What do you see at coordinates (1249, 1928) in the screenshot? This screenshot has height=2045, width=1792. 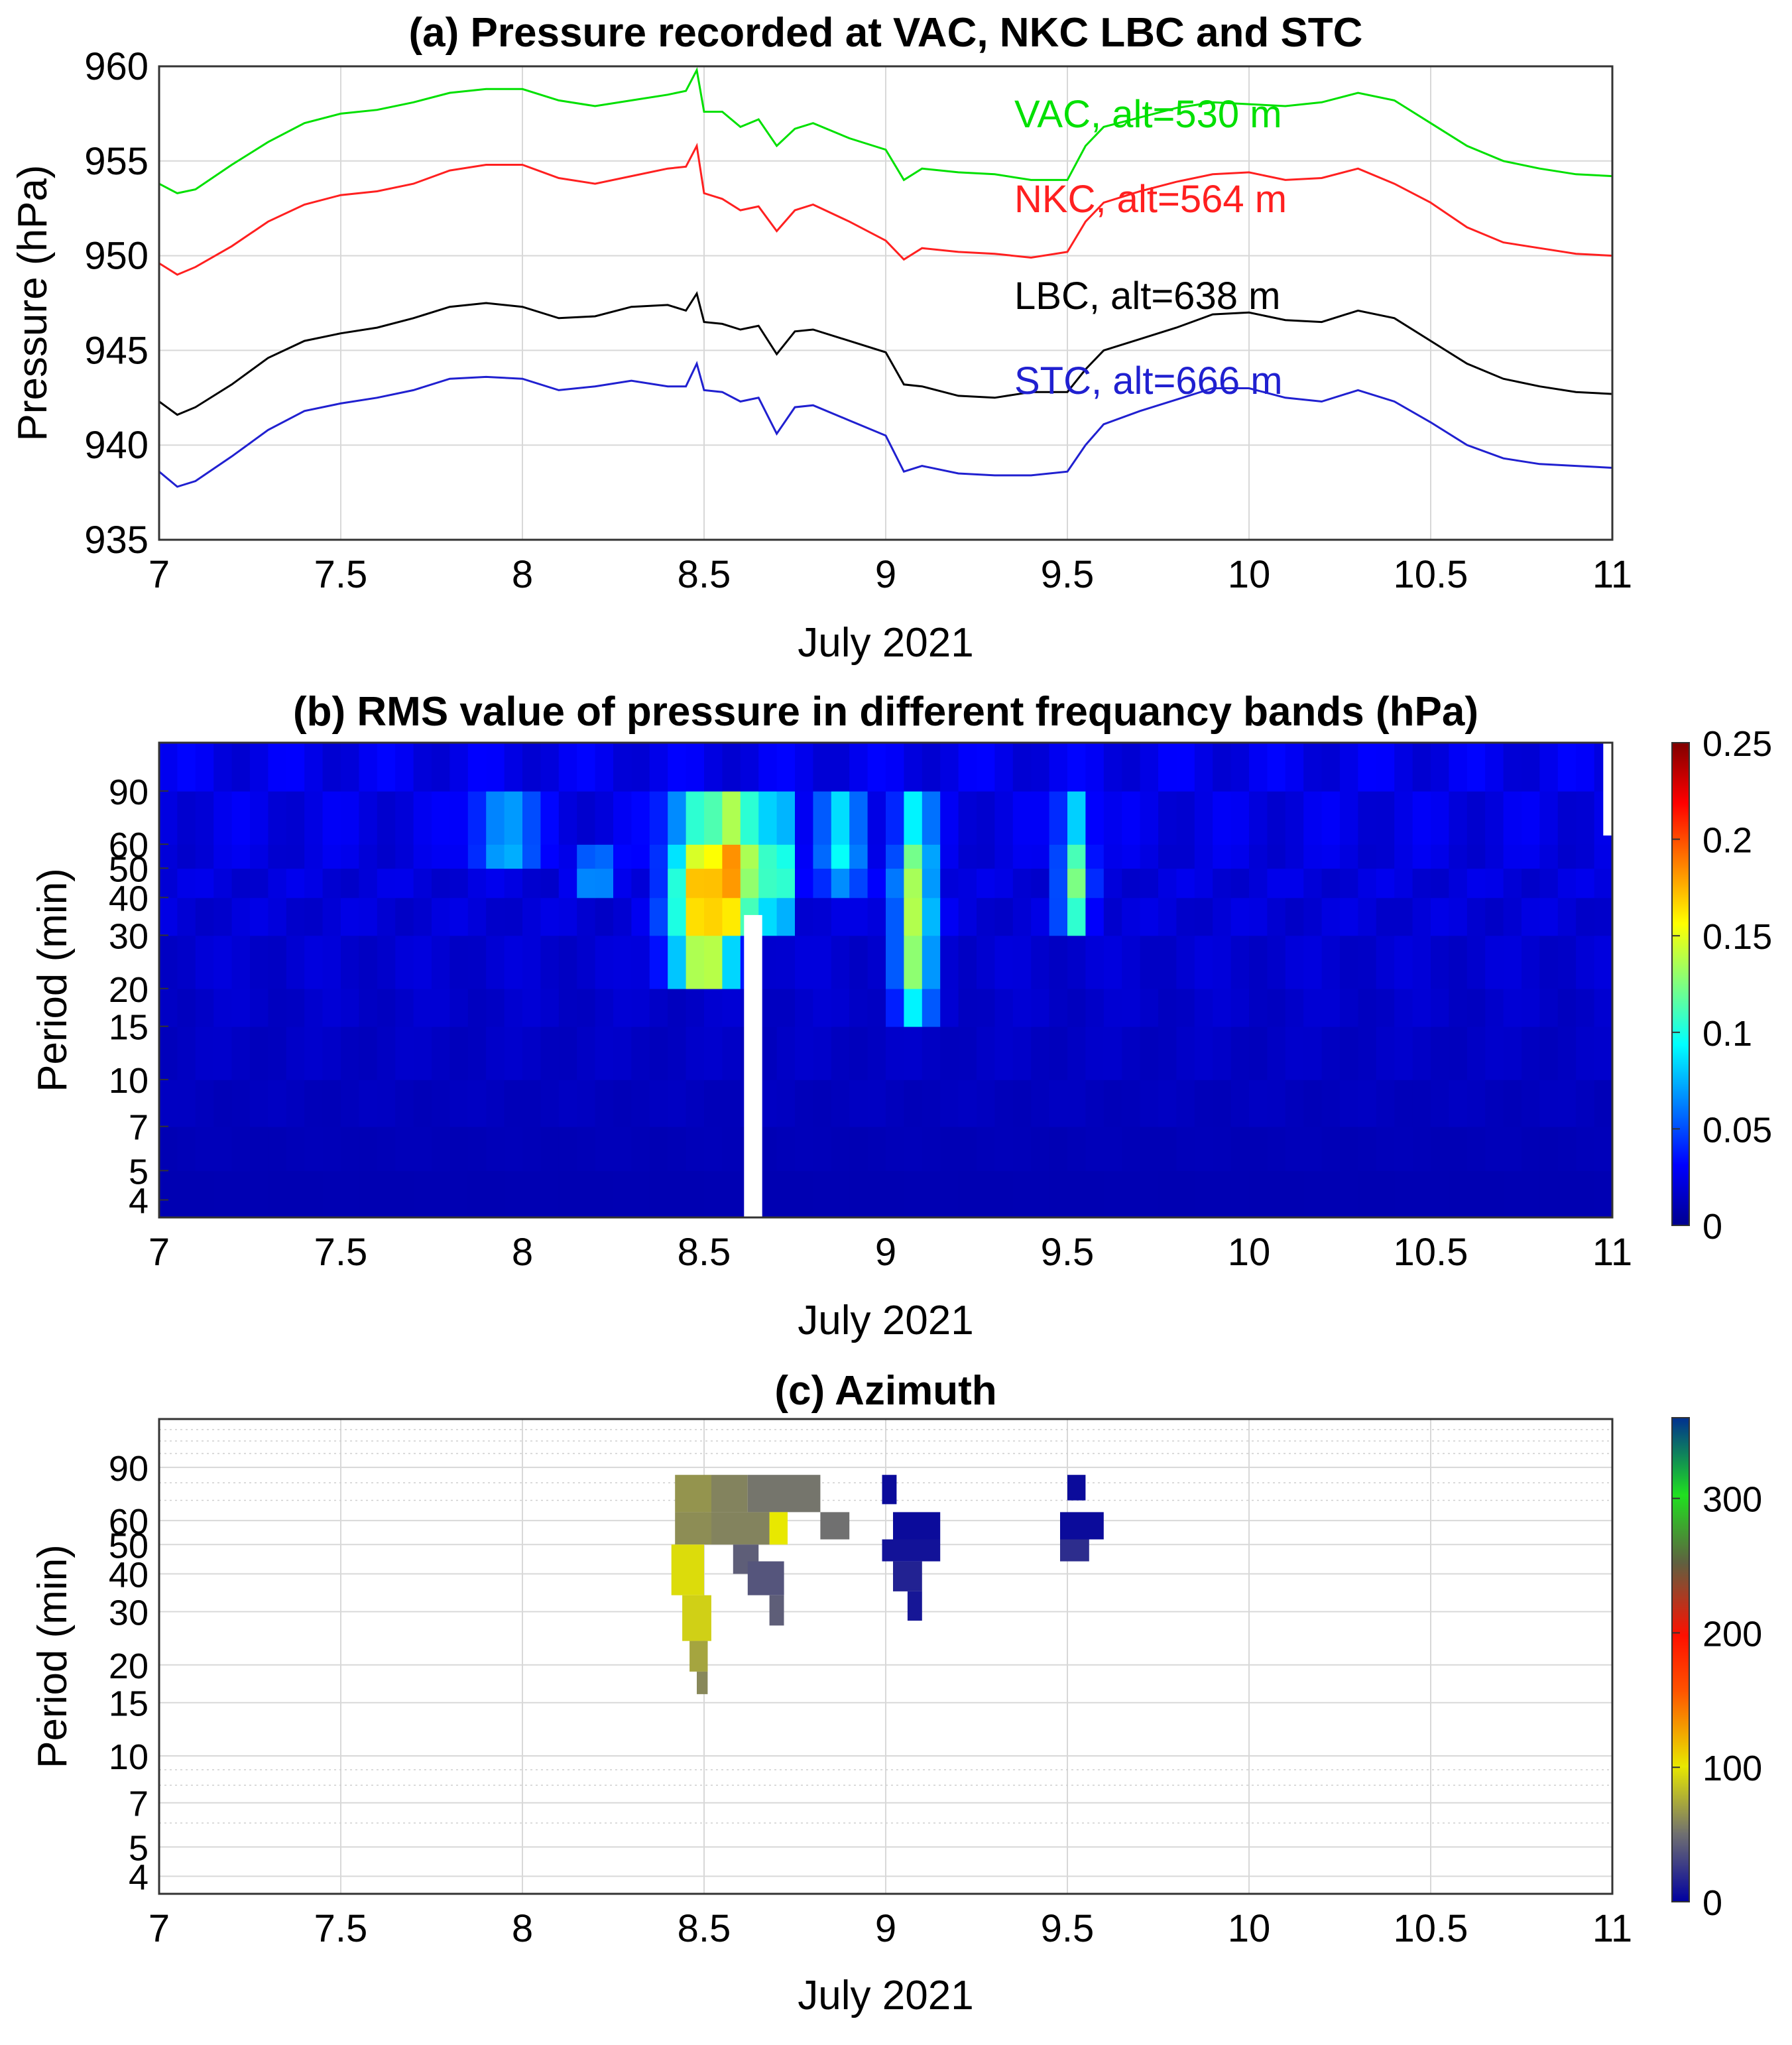 I see `panel-c-xtick-label: 10` at bounding box center [1249, 1928].